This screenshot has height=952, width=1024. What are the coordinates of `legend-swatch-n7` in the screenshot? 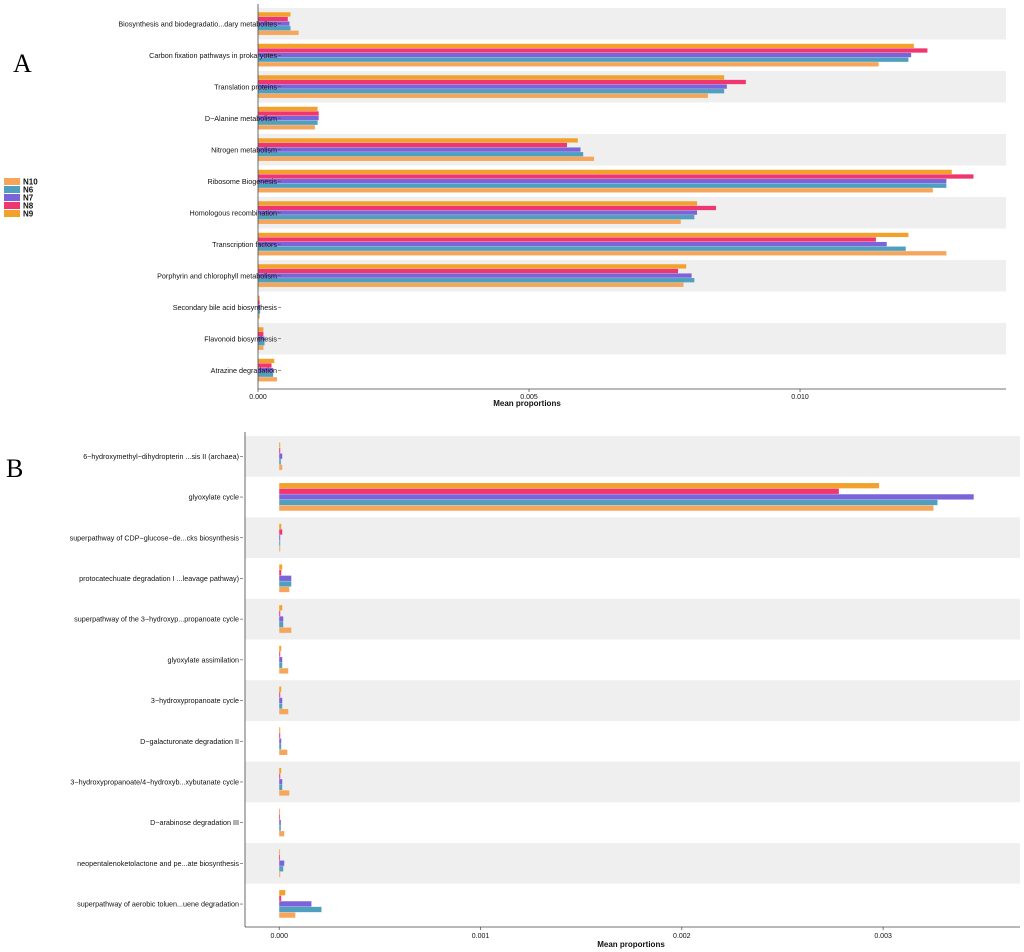 It's located at (12, 197).